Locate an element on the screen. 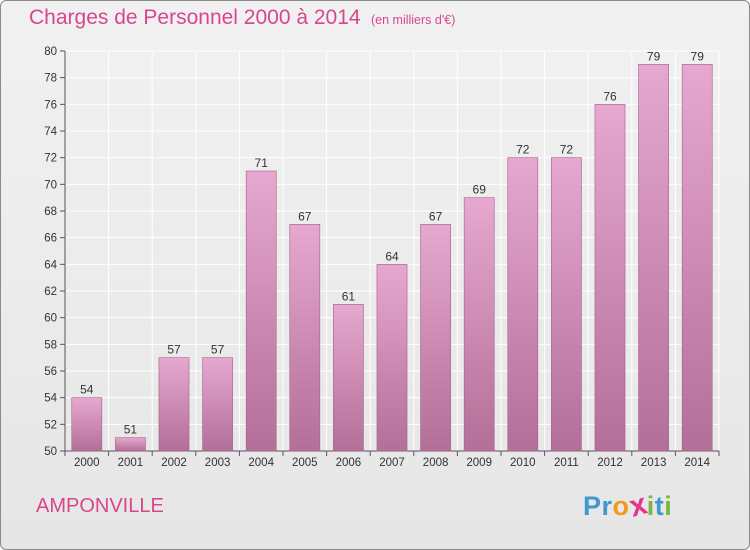  chart-title: Charges de Personnel 2000 à 2014 is located at coordinates (195, 17).